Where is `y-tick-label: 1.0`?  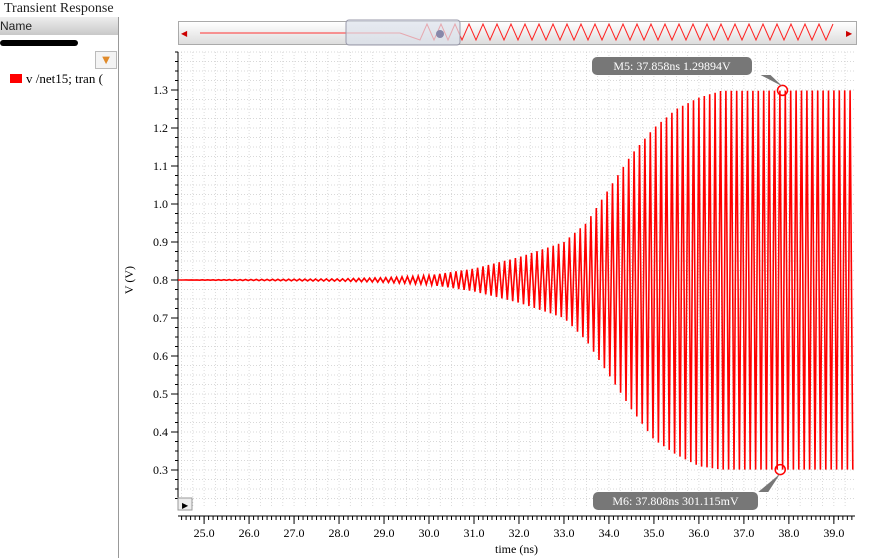
y-tick-label: 1.0 is located at coordinates (160, 204).